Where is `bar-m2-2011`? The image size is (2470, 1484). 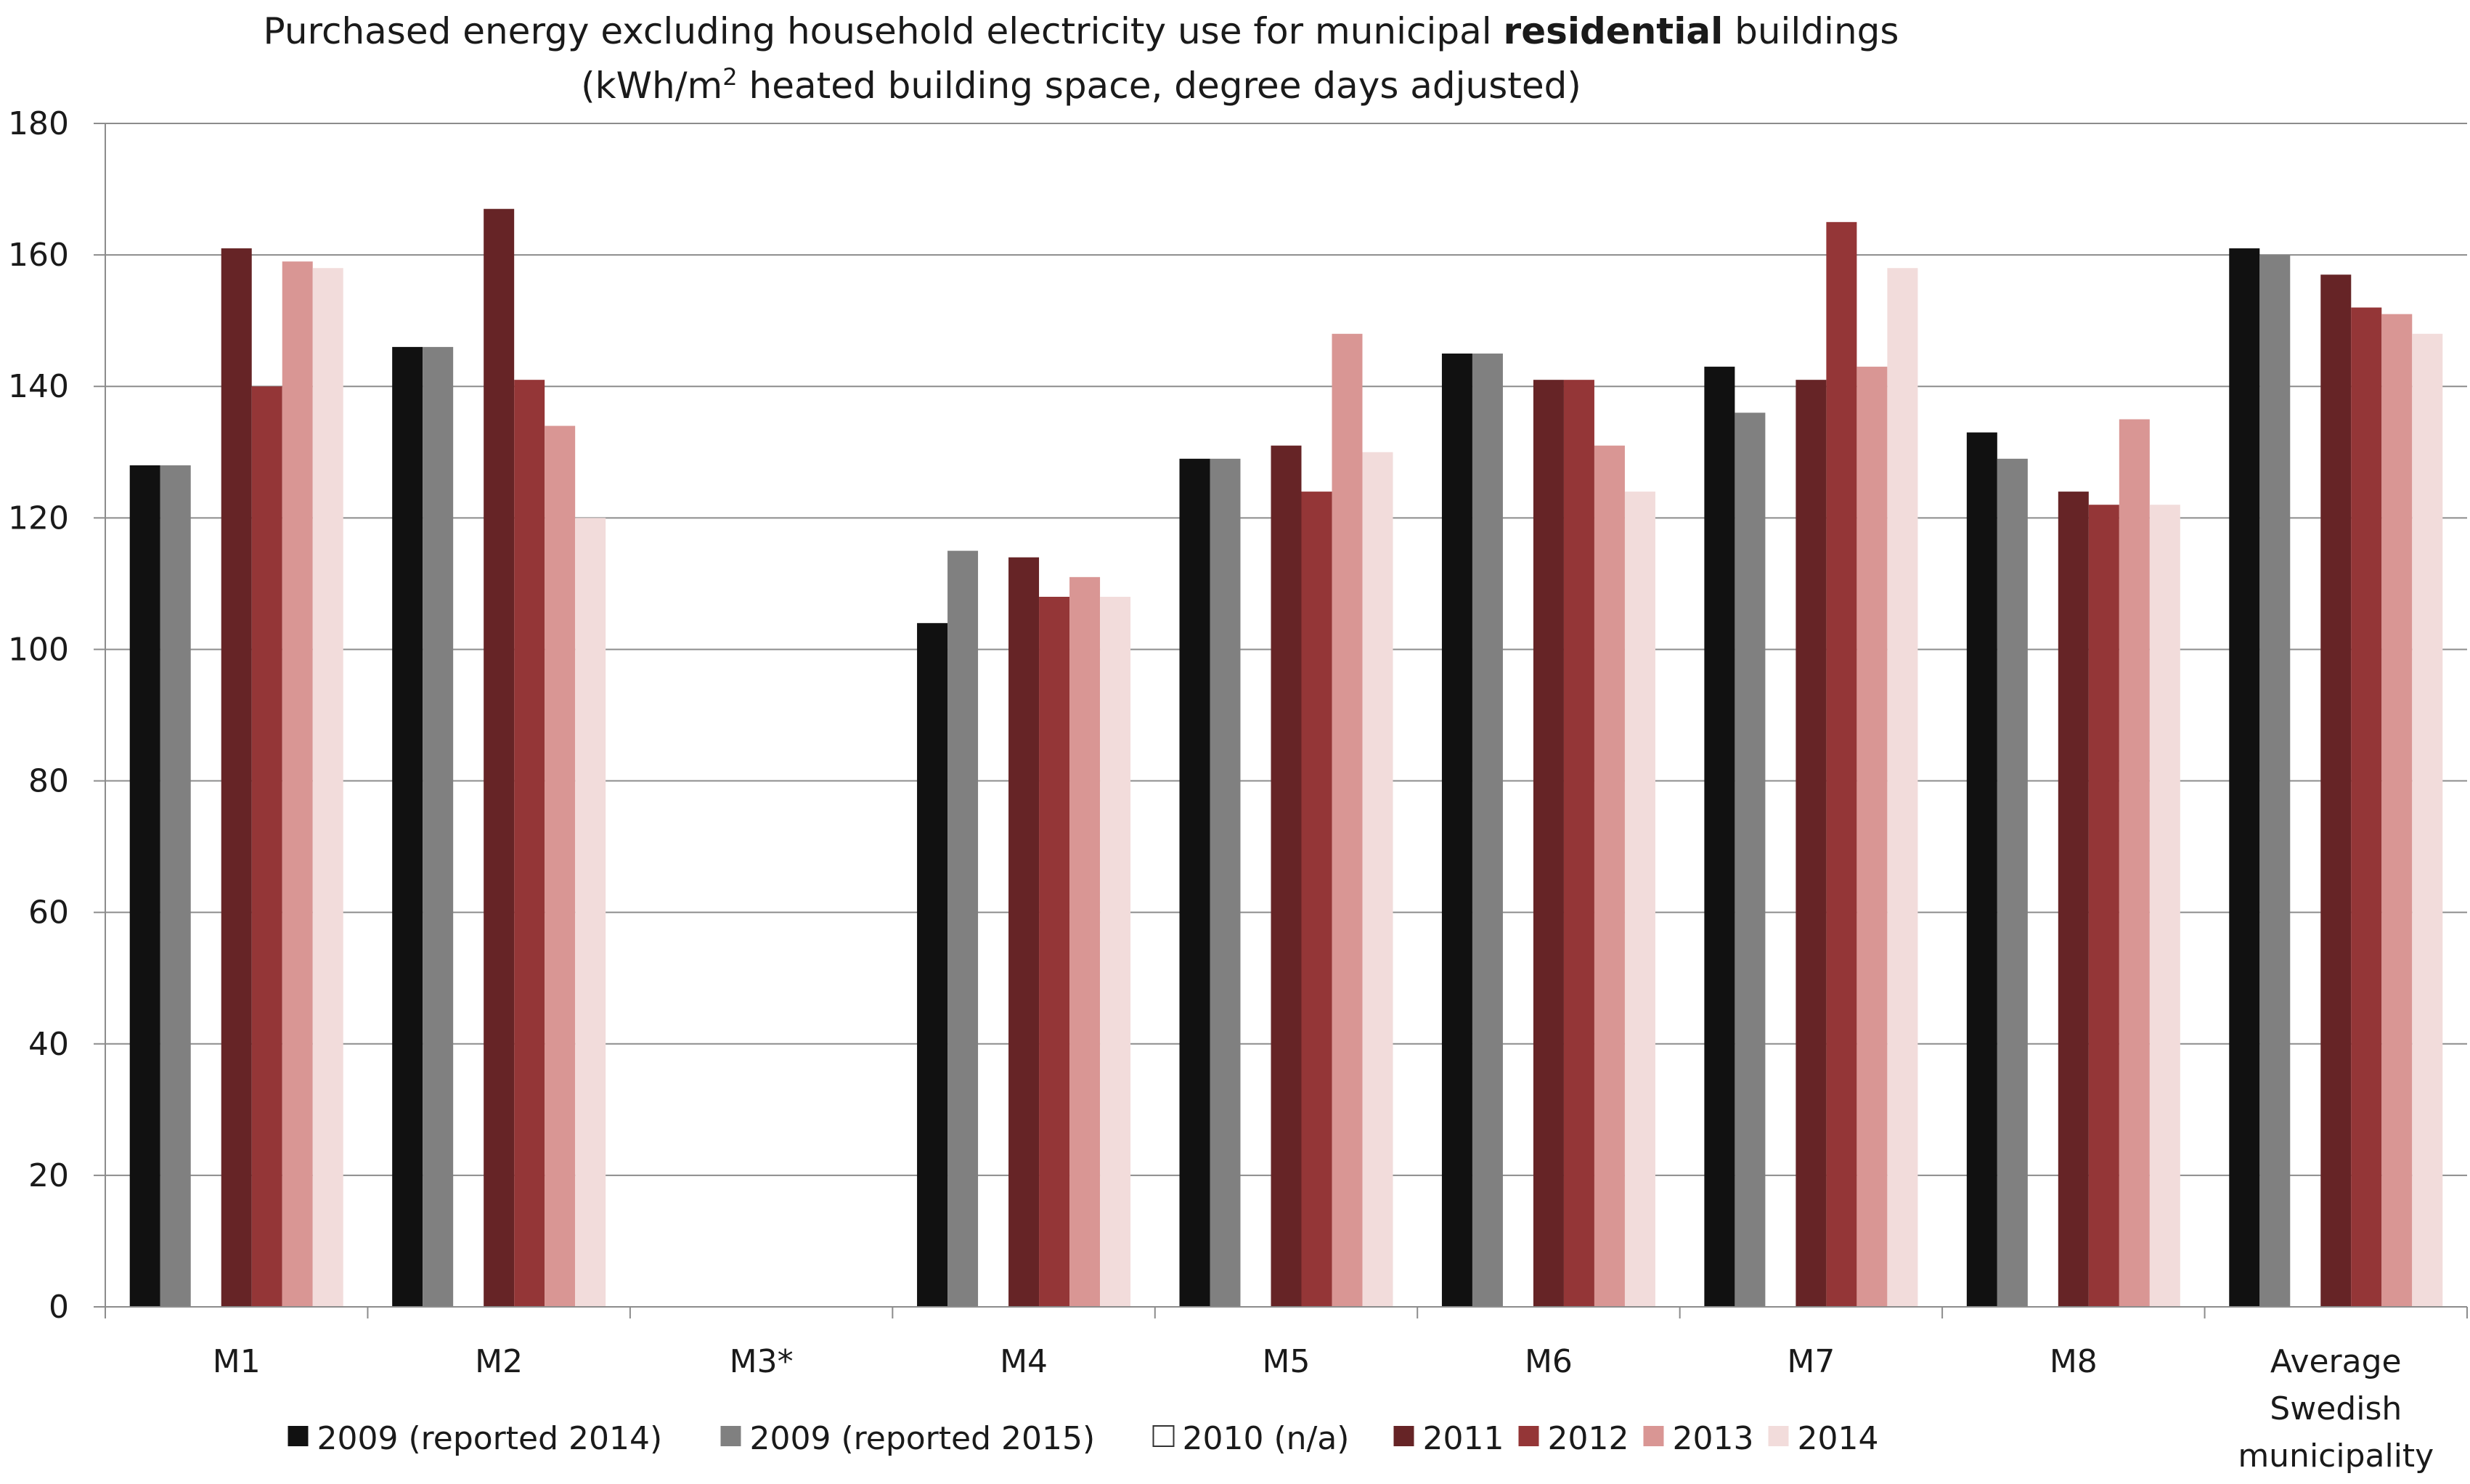
bar-m2-2011 is located at coordinates (499, 758).